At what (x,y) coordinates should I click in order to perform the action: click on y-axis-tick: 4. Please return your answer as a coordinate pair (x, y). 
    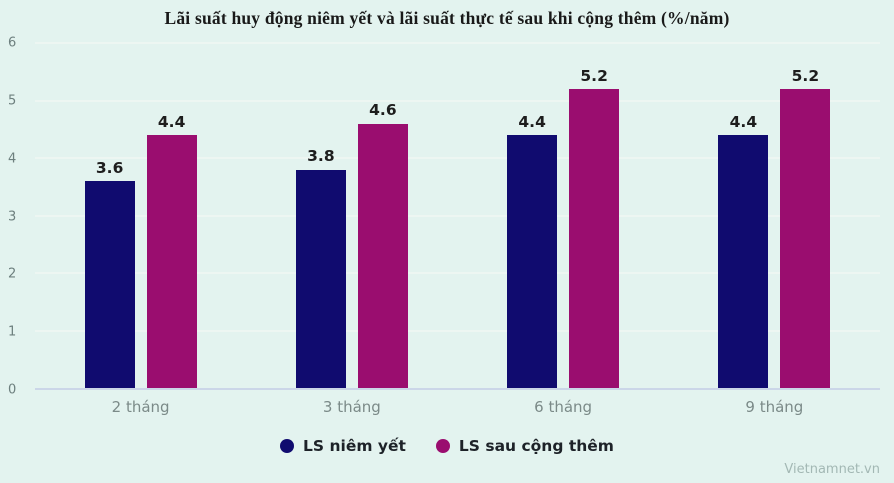
    Looking at the image, I should click on (12, 159).